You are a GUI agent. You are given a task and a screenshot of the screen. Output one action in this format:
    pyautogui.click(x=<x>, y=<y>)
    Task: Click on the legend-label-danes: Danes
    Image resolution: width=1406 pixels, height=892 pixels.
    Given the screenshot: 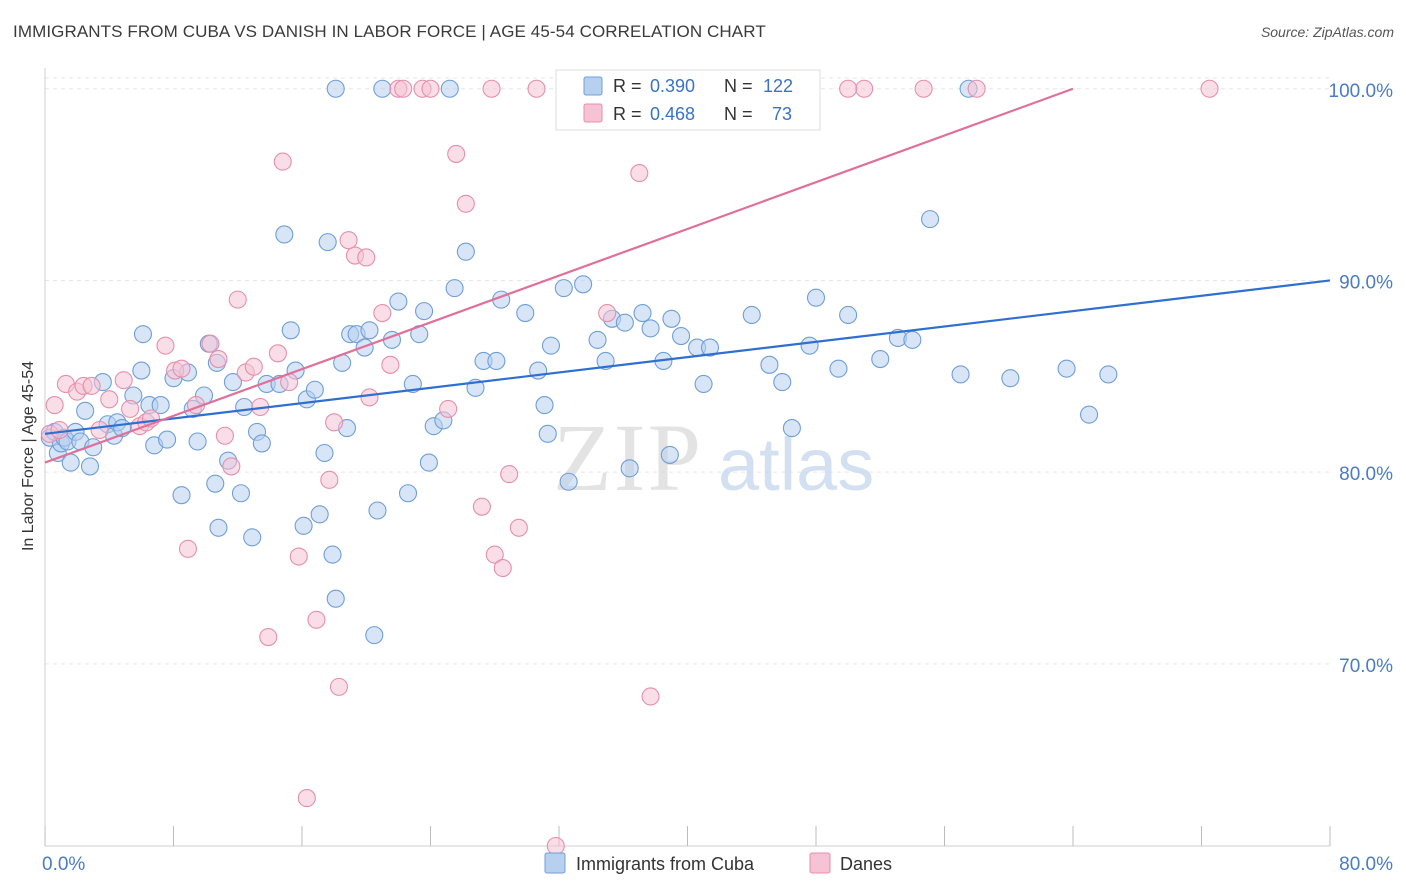 What is the action you would take?
    pyautogui.click(x=866, y=864)
    